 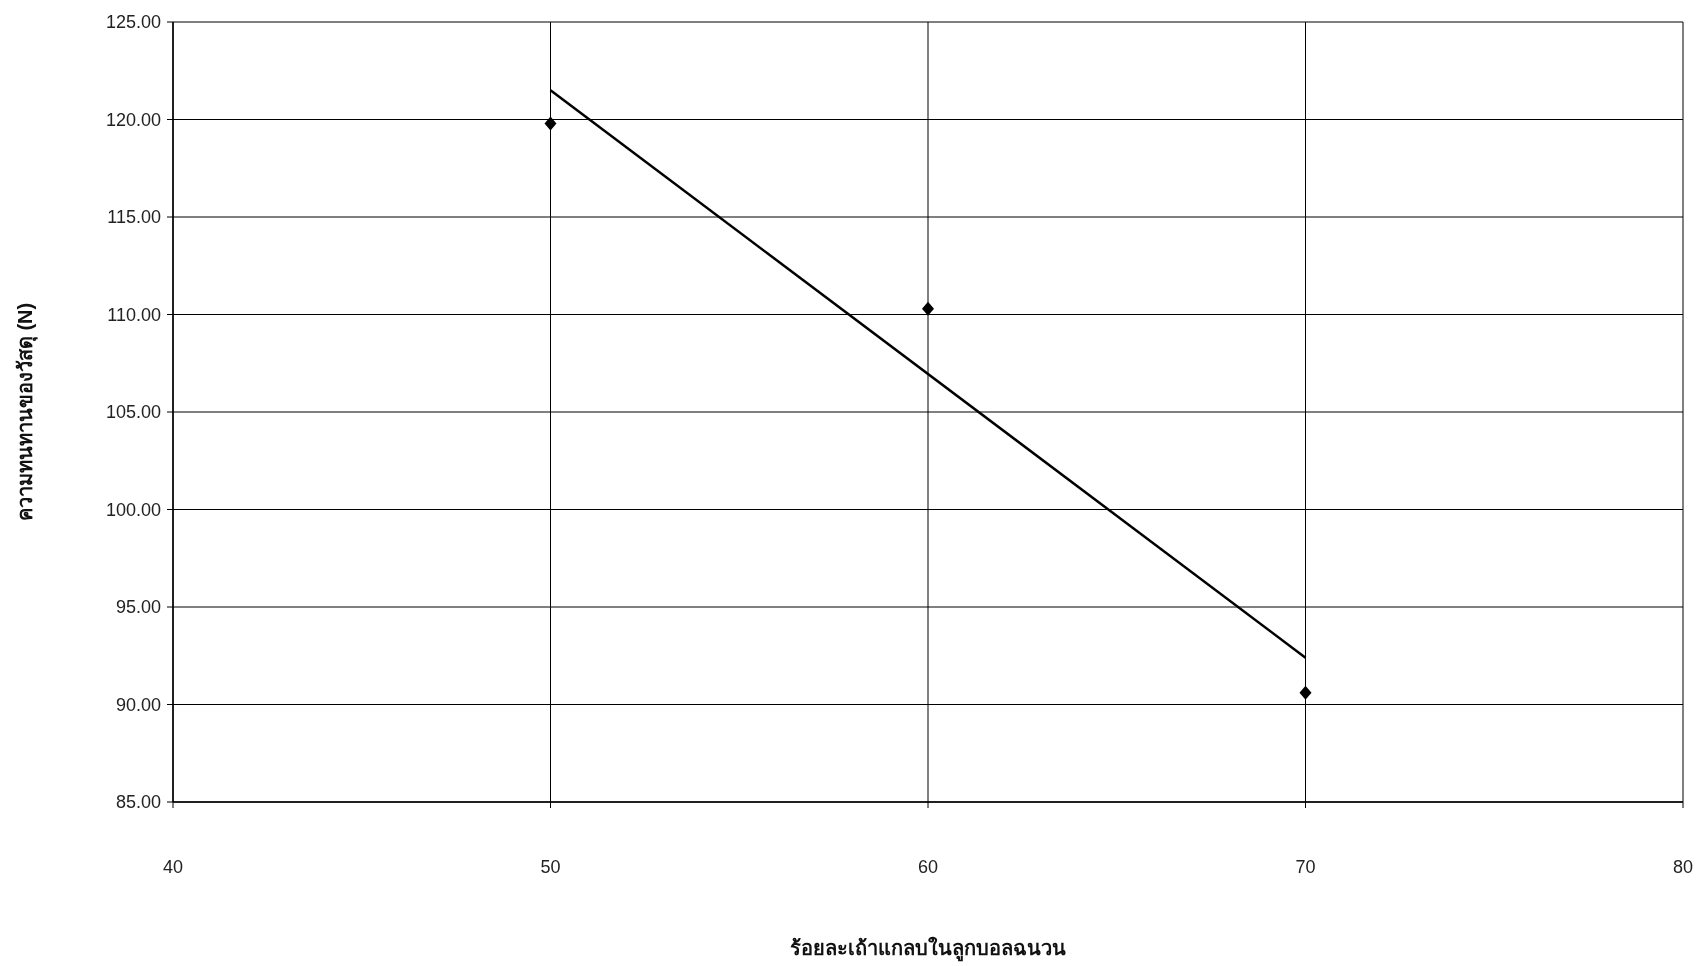 I want to click on y-tick-label: 95.00, so click(x=138, y=607).